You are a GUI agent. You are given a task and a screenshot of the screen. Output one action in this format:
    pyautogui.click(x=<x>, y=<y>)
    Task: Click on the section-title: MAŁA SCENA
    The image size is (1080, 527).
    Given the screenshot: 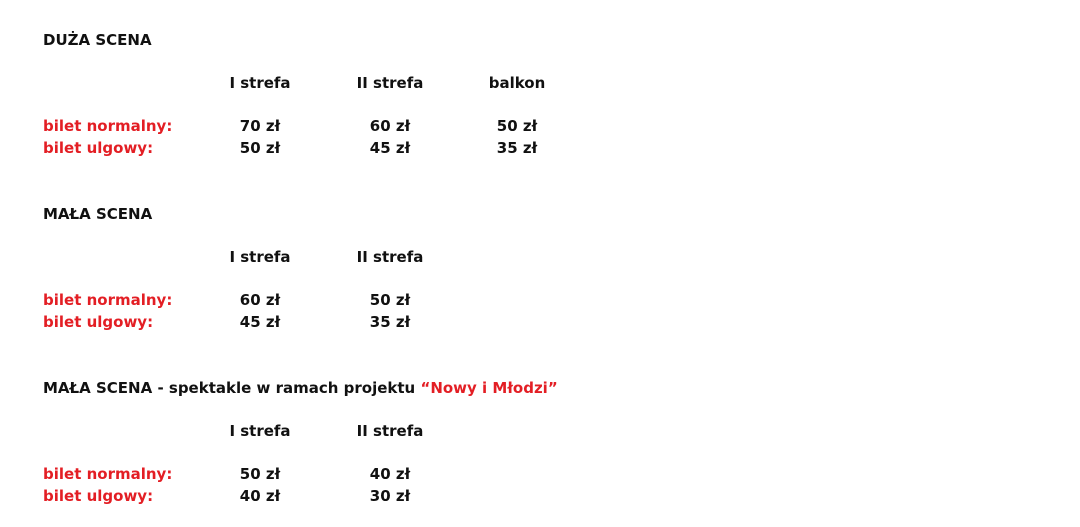 What is the action you would take?
    pyautogui.click(x=98, y=214)
    